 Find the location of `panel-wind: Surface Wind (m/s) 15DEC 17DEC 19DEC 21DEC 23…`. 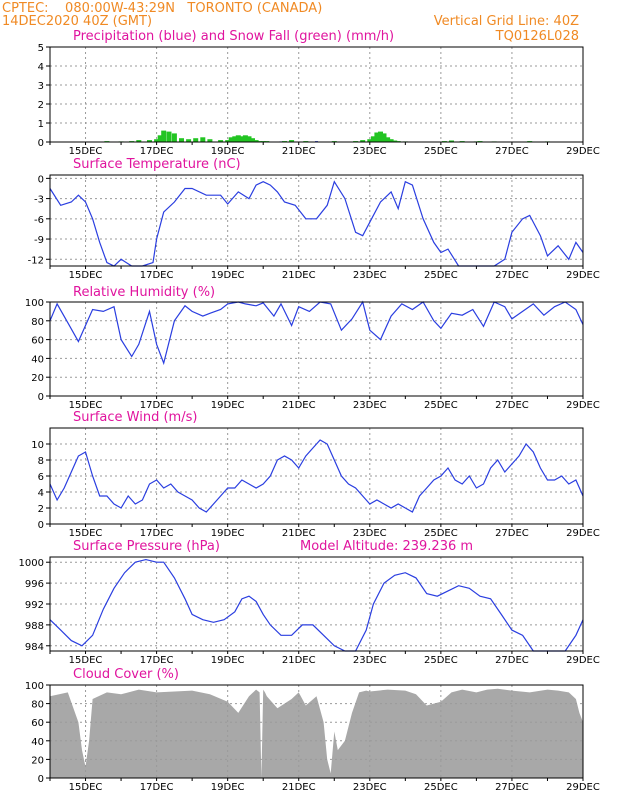

panel-wind: Surface Wind (m/s) 15DEC 17DEC 19DEC 21DEC 23… is located at coordinates (315, 474).